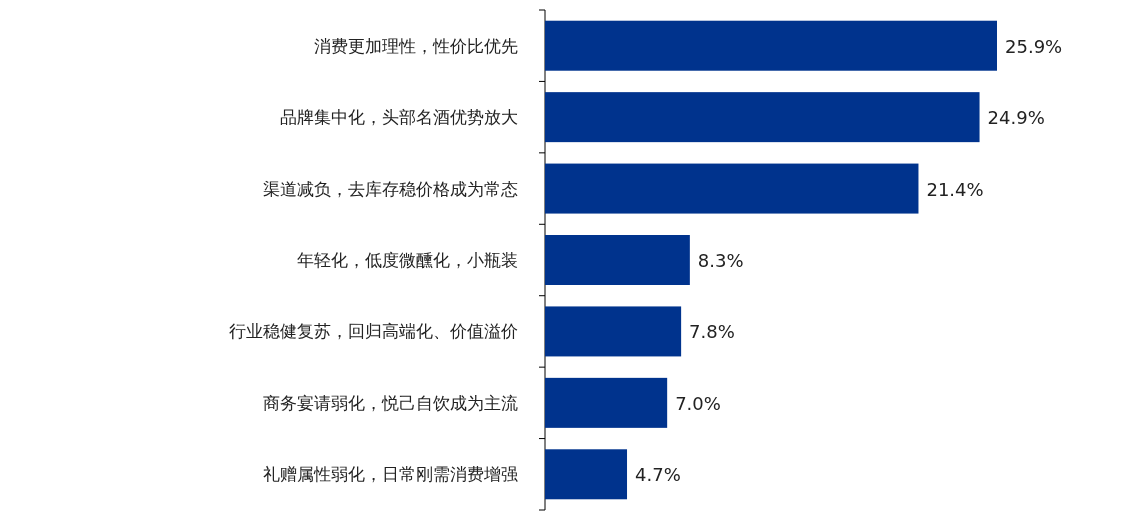  Describe the element at coordinates (720, 260) in the screenshot. I see `data-label: 8.3%` at that location.